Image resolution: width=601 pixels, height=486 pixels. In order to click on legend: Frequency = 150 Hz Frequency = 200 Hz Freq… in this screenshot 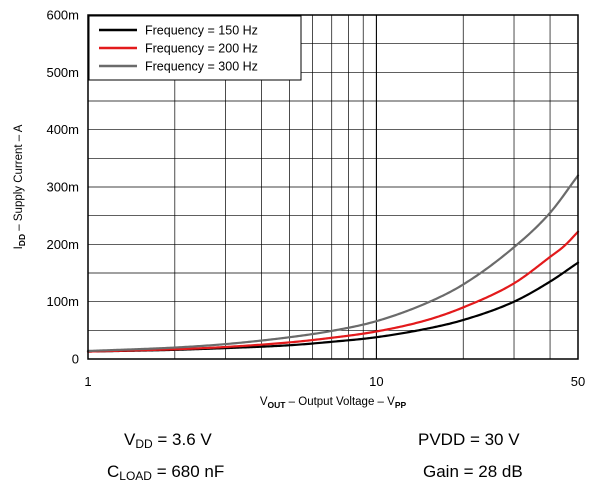, I will do `click(195, 48)`.